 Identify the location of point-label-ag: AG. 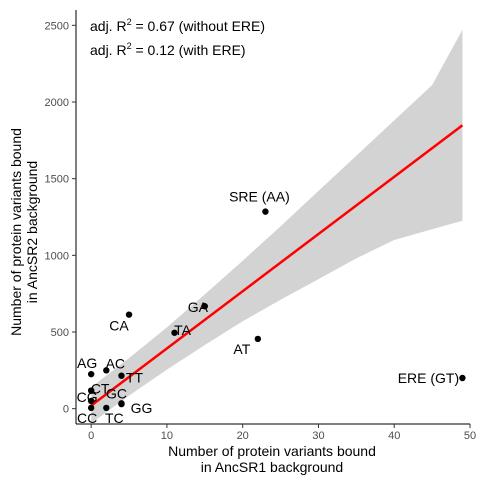
(87, 363).